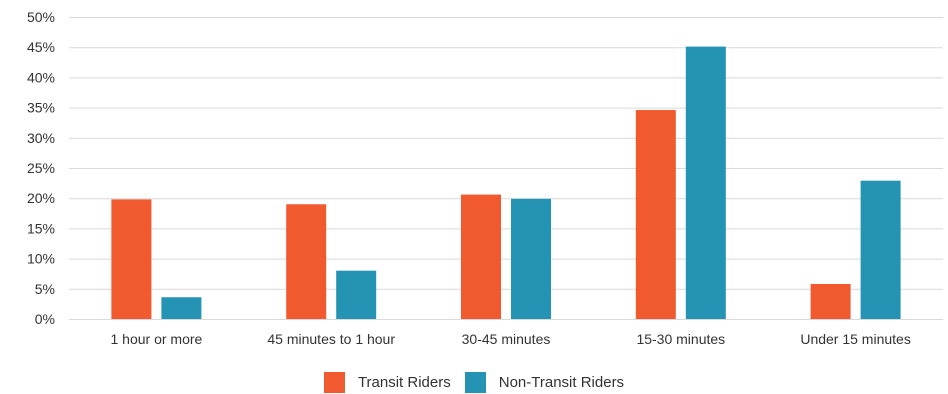 The image size is (948, 394). What do you see at coordinates (41, 259) in the screenshot?
I see `y-tick-label: 10%` at bounding box center [41, 259].